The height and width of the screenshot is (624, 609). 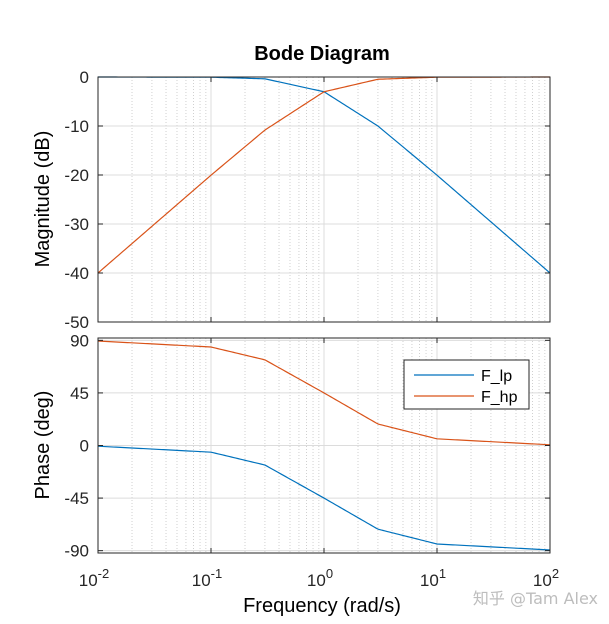 I want to click on legend: F_lp F_hp, so click(x=466, y=384).